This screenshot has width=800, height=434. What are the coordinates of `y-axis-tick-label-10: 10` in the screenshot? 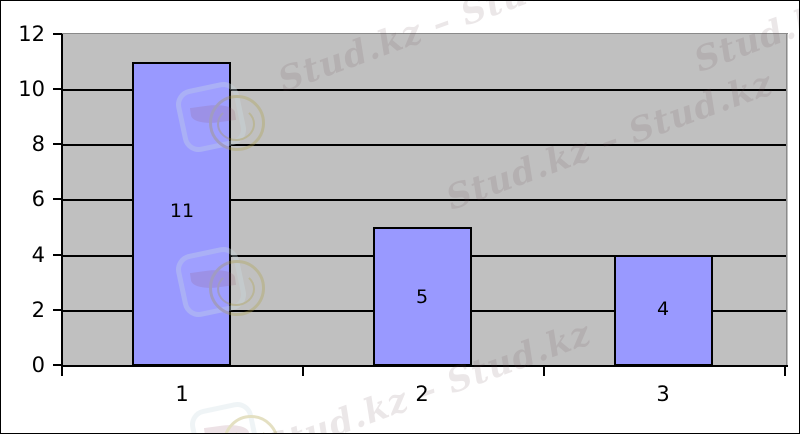 It's located at (31, 89).